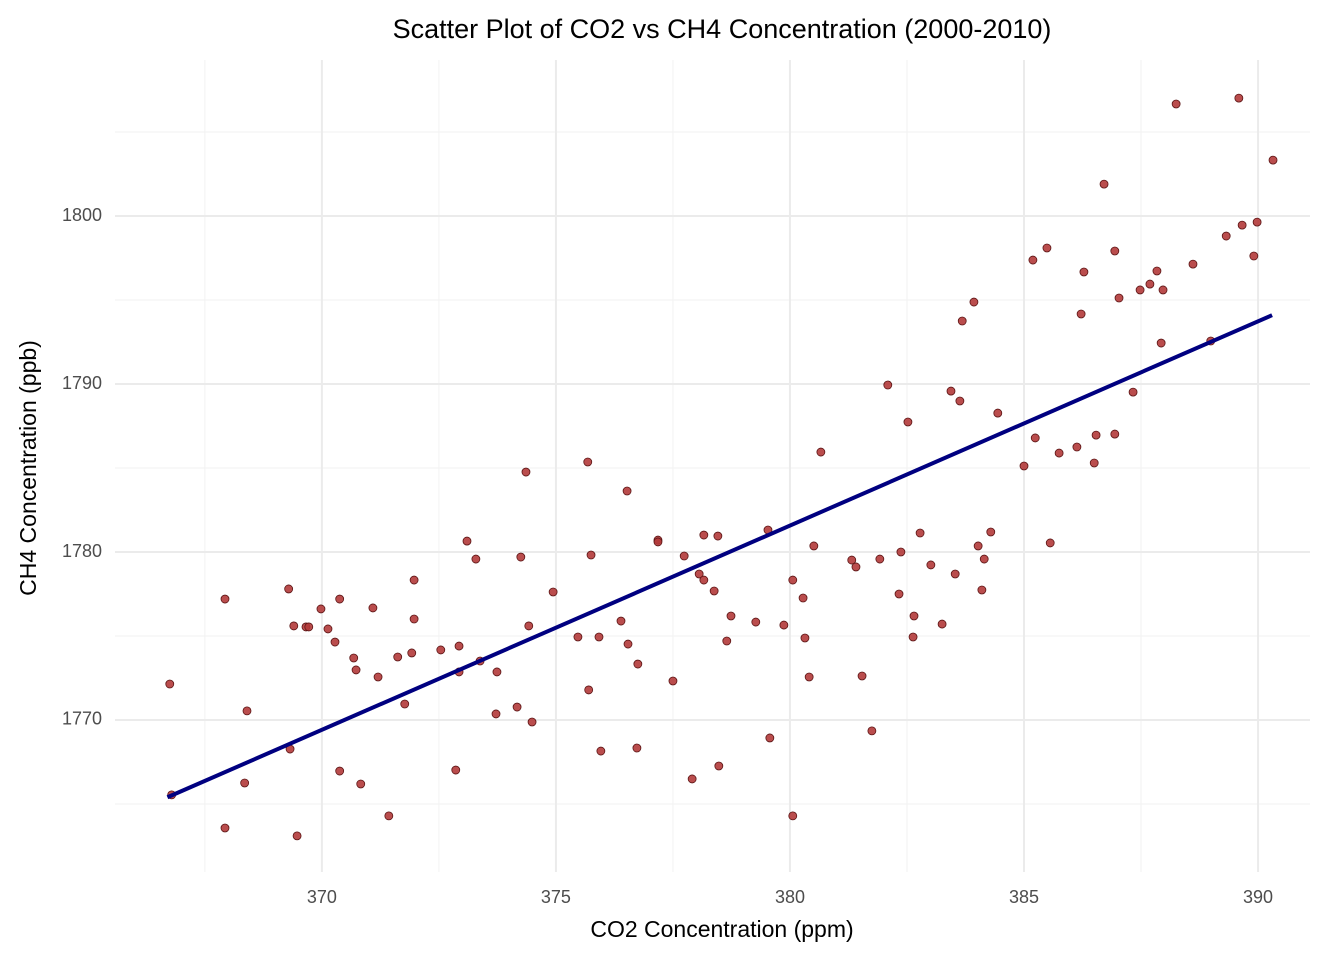 This screenshot has height=960, width=1344. Describe the element at coordinates (82, 551) in the screenshot. I see `y-tick-label: 1780` at that location.